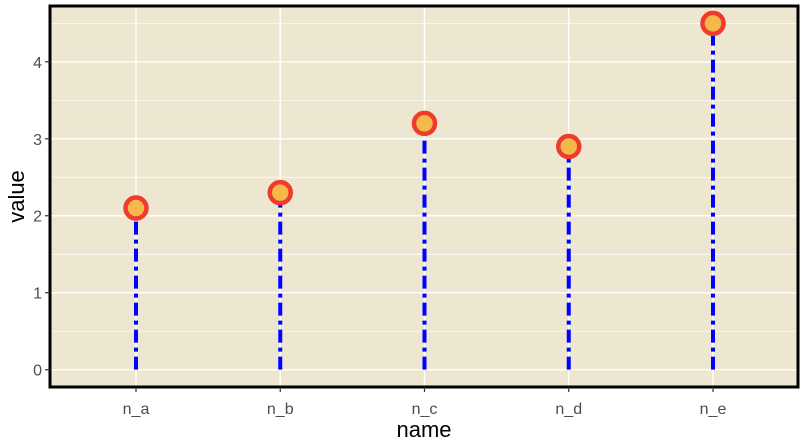  Describe the element at coordinates (568, 409) in the screenshot. I see `x-tick-label: n_d` at that location.